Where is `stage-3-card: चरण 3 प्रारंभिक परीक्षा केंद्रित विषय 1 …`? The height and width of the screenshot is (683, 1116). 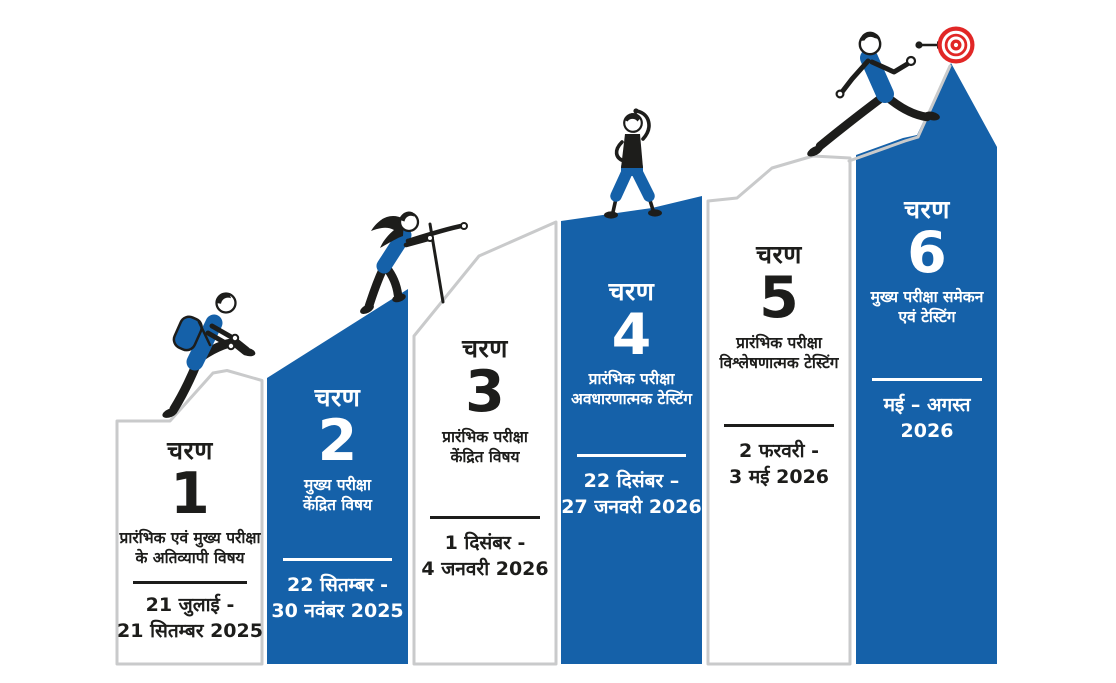 stage-3-card: चरण 3 प्रारंभिक परीक्षा केंद्रित विषय 1 … is located at coordinates (485, 458).